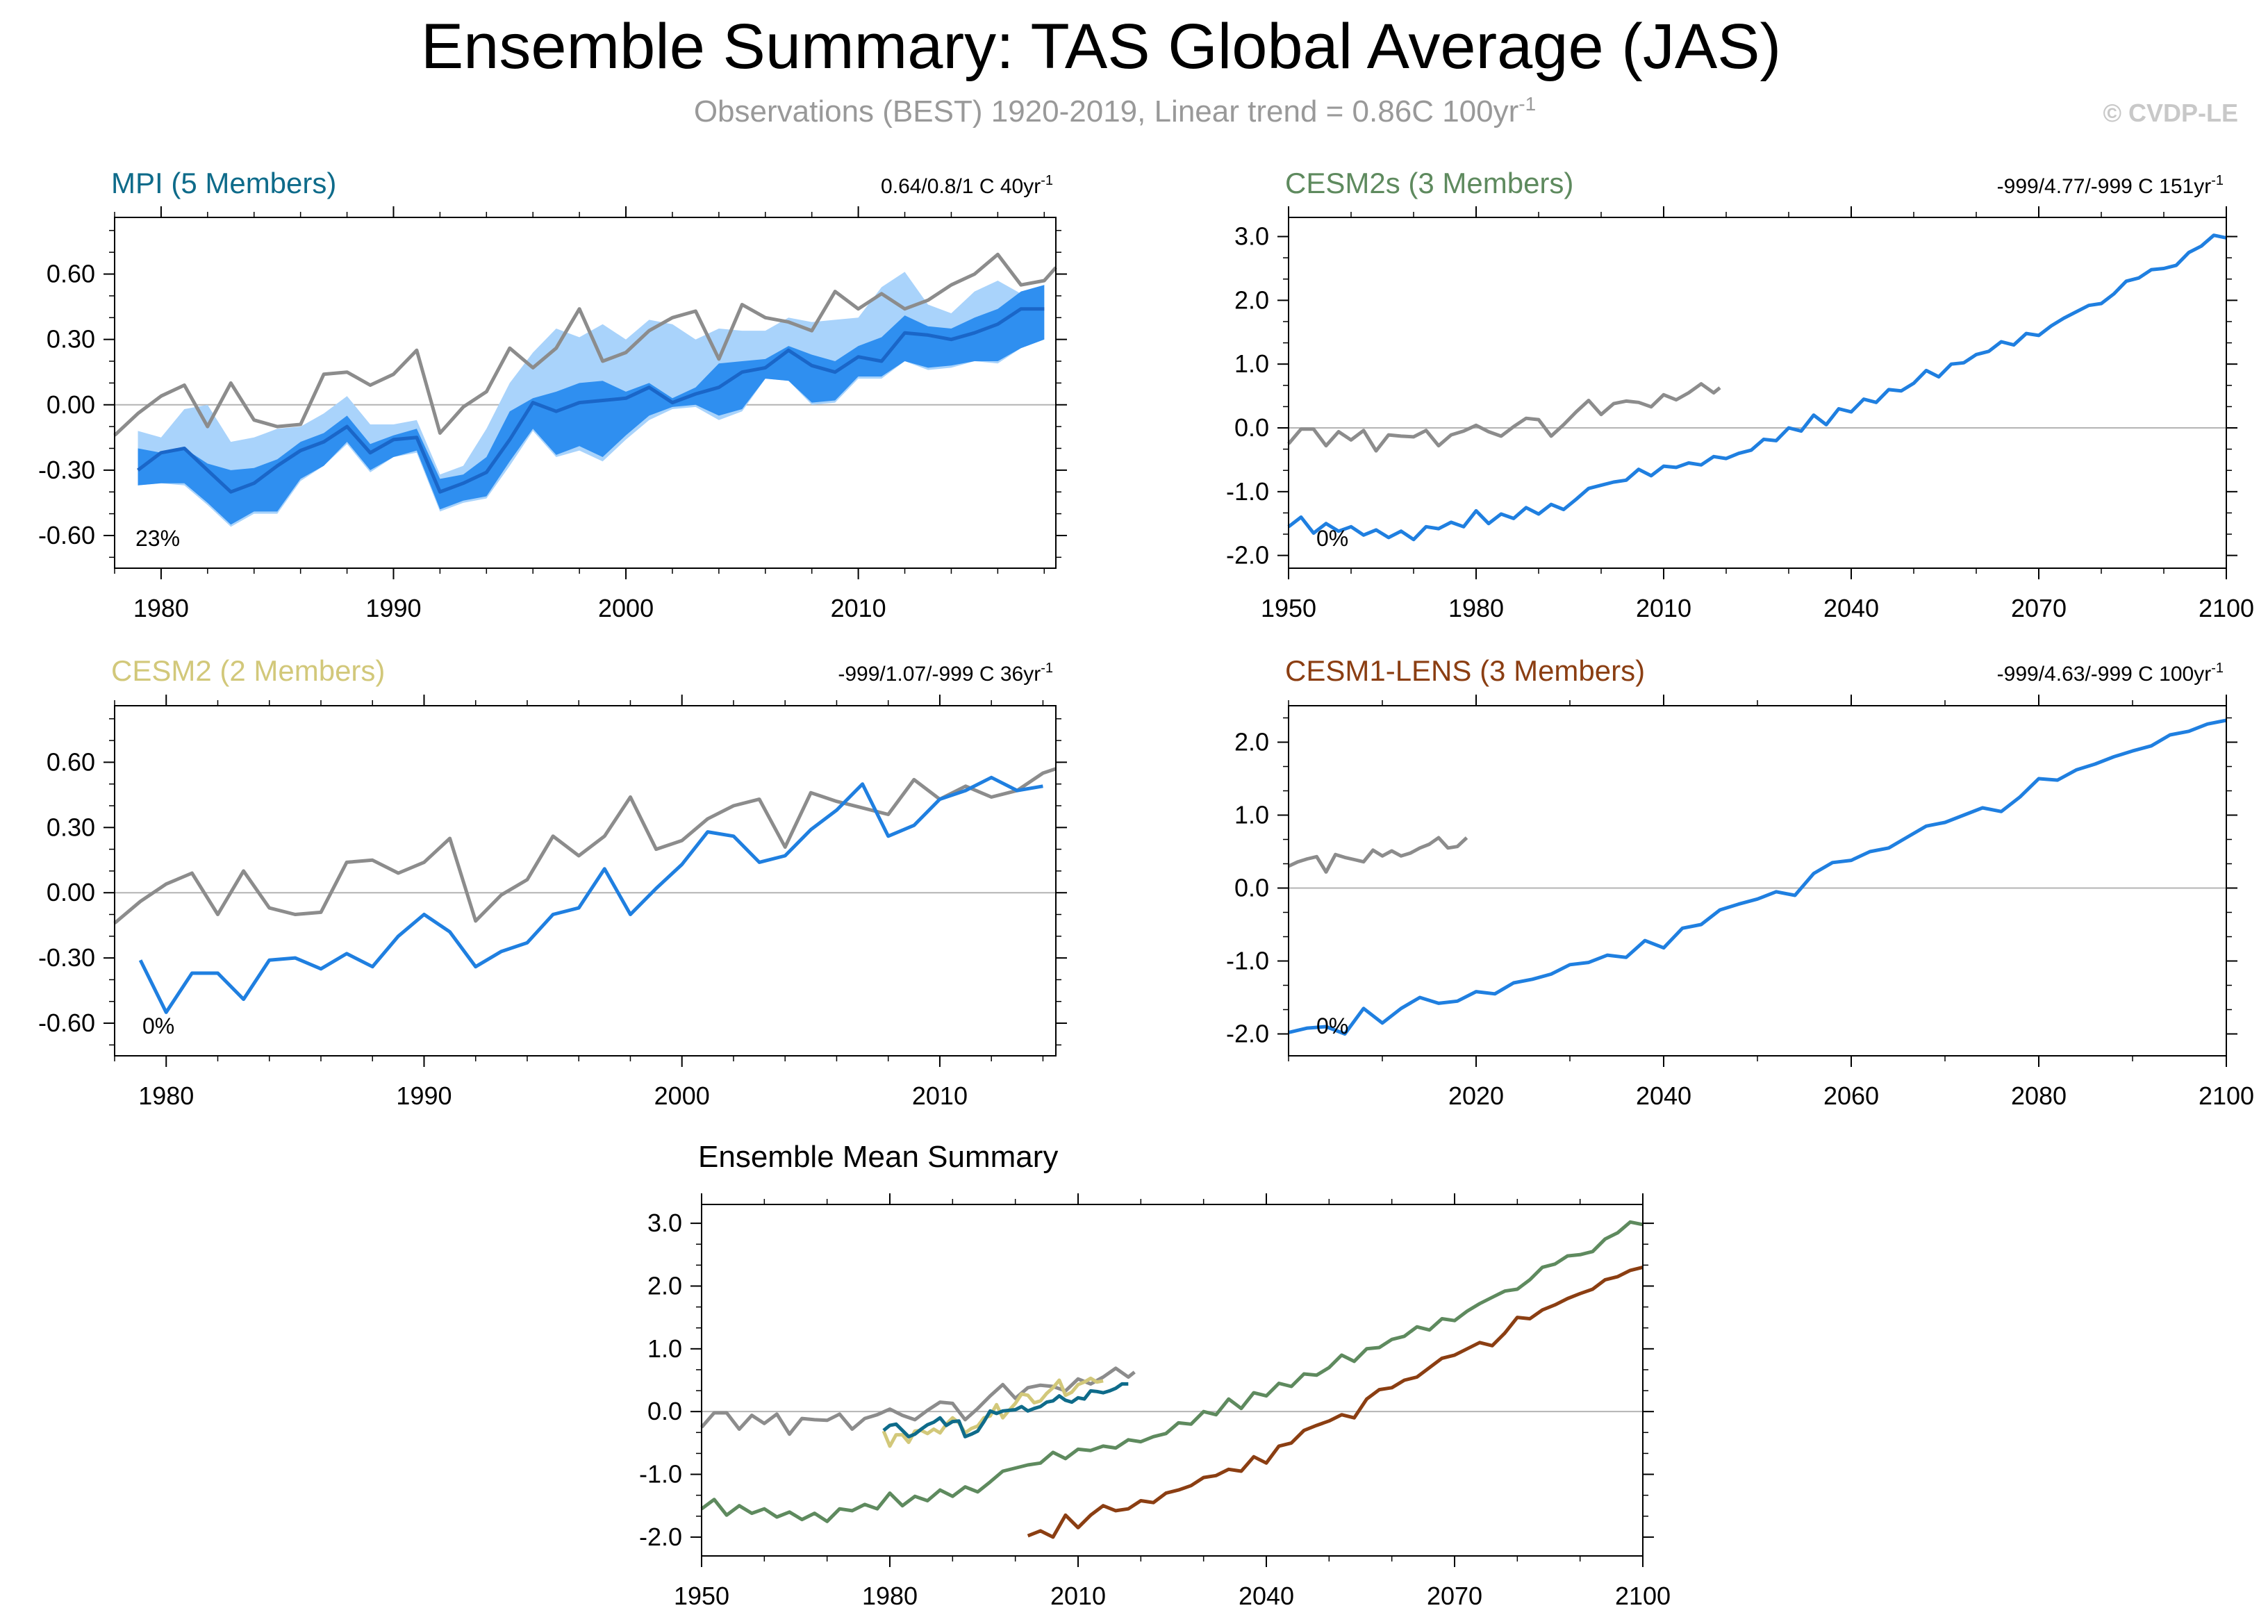  I want to click on mpi-xtick-label: 1990, so click(393, 608).